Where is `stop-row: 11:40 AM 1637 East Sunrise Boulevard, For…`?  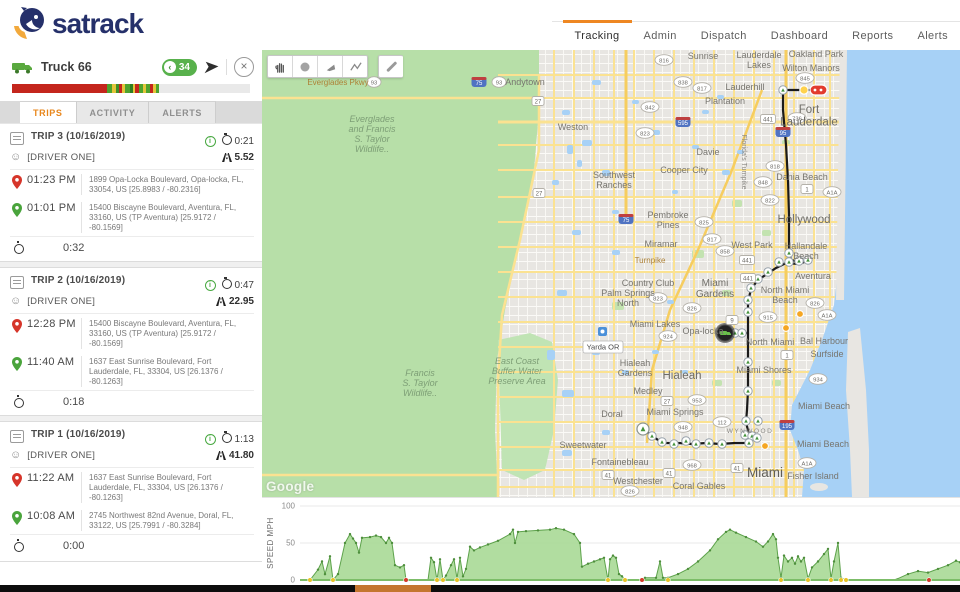
stop-row: 11:40 AM 1637 East Sunrise Boulevard, For… is located at coordinates (132, 371).